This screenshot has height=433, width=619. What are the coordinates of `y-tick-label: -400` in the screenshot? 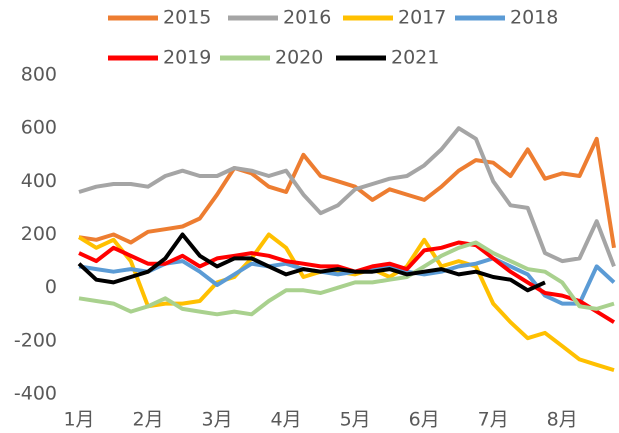 It's located at (35, 394).